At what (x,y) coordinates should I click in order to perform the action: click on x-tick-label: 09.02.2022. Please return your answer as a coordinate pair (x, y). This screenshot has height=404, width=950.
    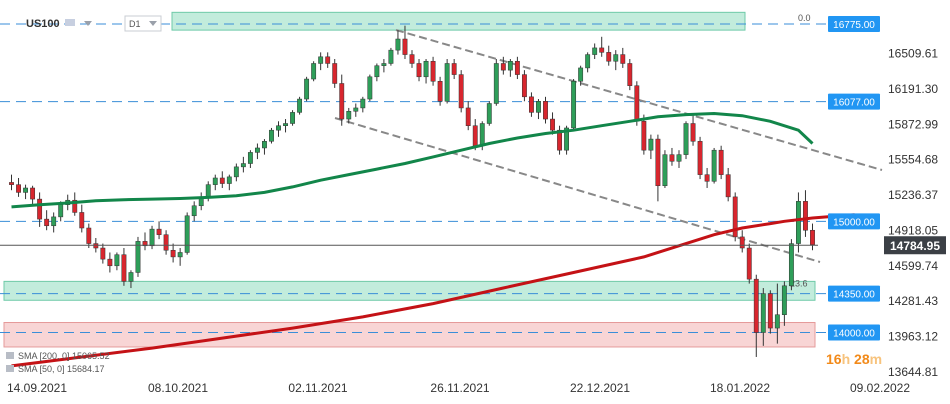
    Looking at the image, I should click on (880, 388).